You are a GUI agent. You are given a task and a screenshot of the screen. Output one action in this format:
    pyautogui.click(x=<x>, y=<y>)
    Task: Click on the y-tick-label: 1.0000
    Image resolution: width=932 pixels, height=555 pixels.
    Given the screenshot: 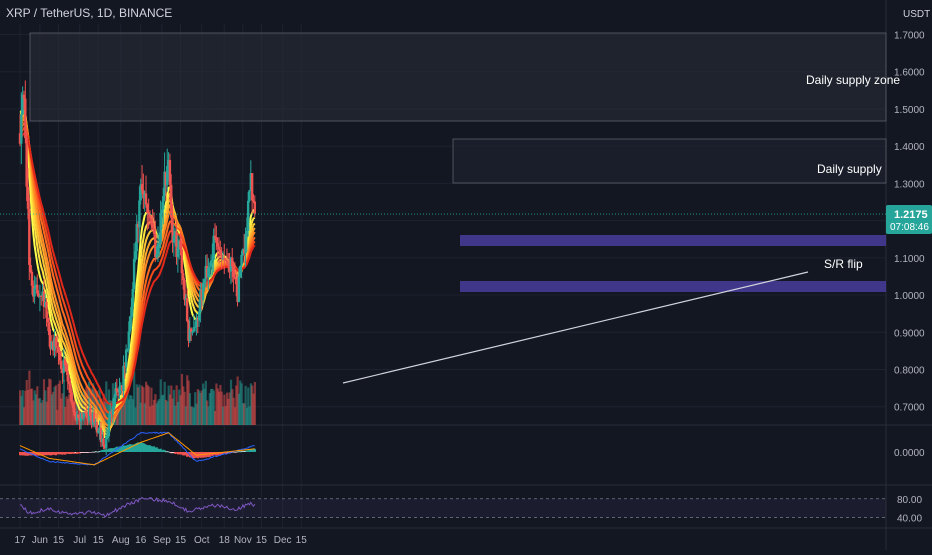 What is the action you would take?
    pyautogui.click(x=909, y=296)
    